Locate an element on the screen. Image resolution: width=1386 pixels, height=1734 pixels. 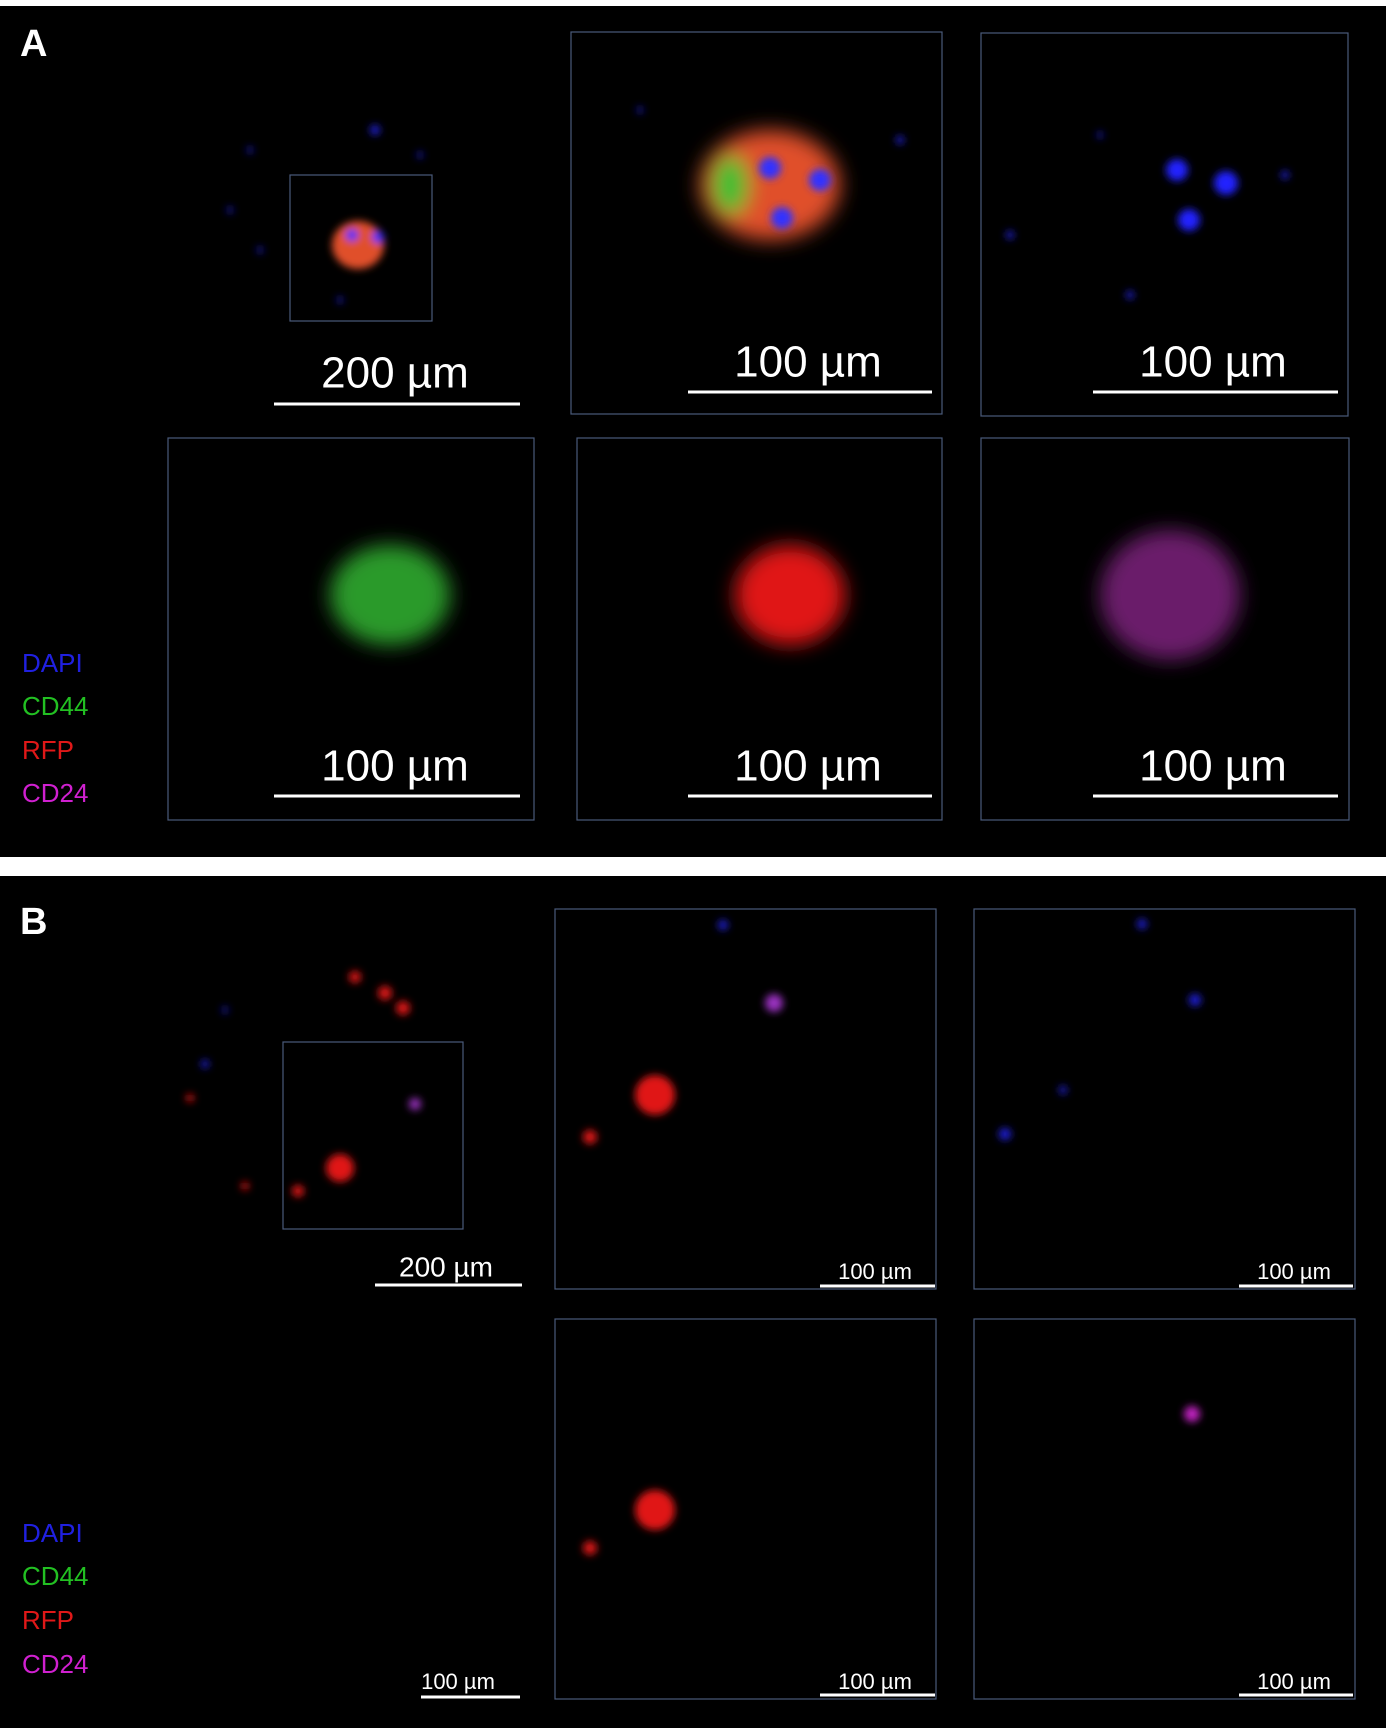
panel-label: B is located at coordinates (33, 922).